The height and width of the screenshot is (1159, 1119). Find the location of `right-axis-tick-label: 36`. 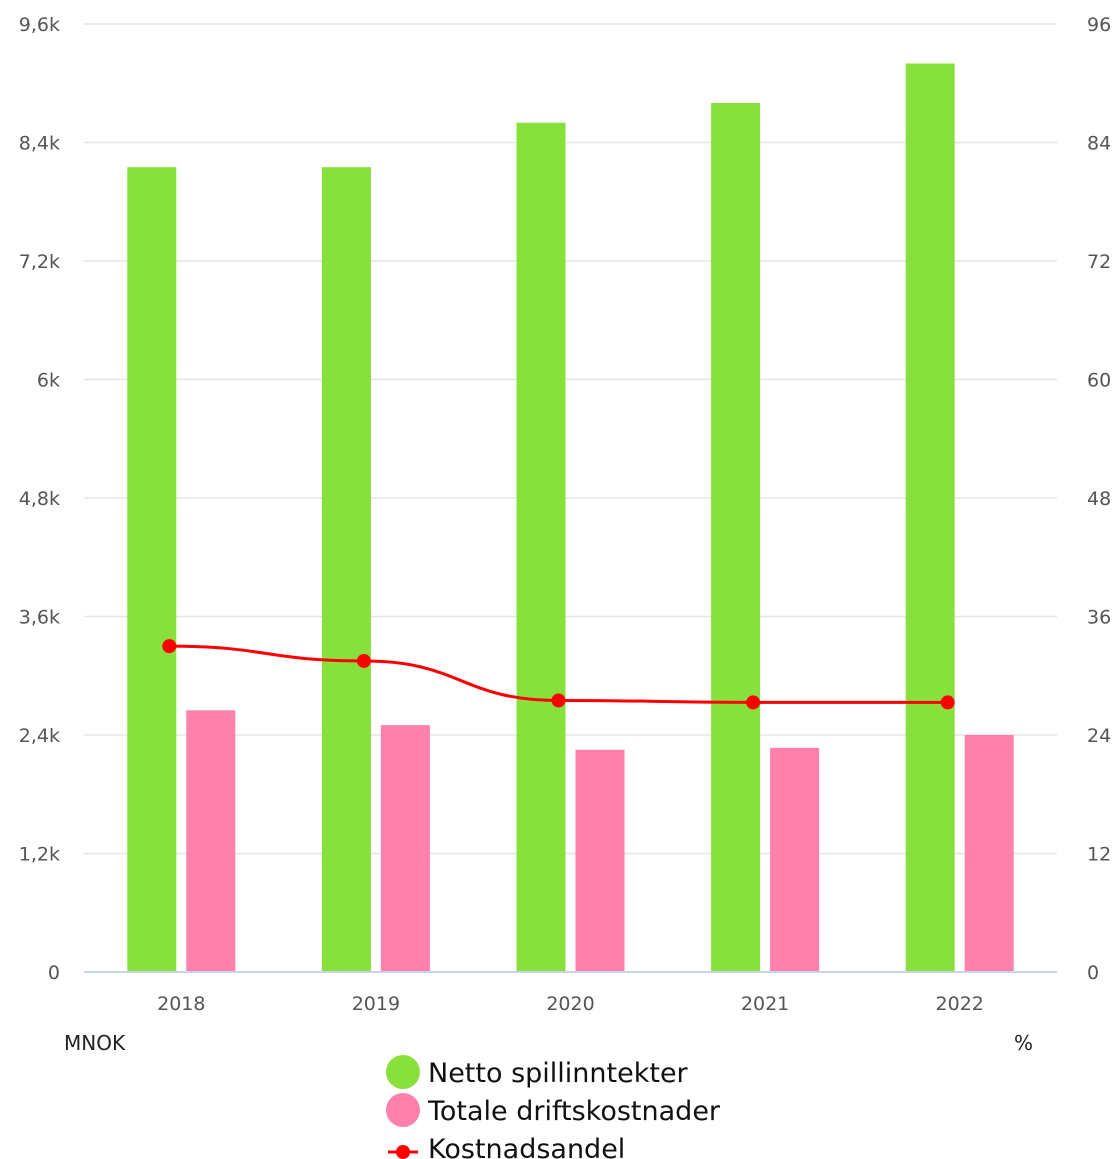

right-axis-tick-label: 36 is located at coordinates (1099, 618).